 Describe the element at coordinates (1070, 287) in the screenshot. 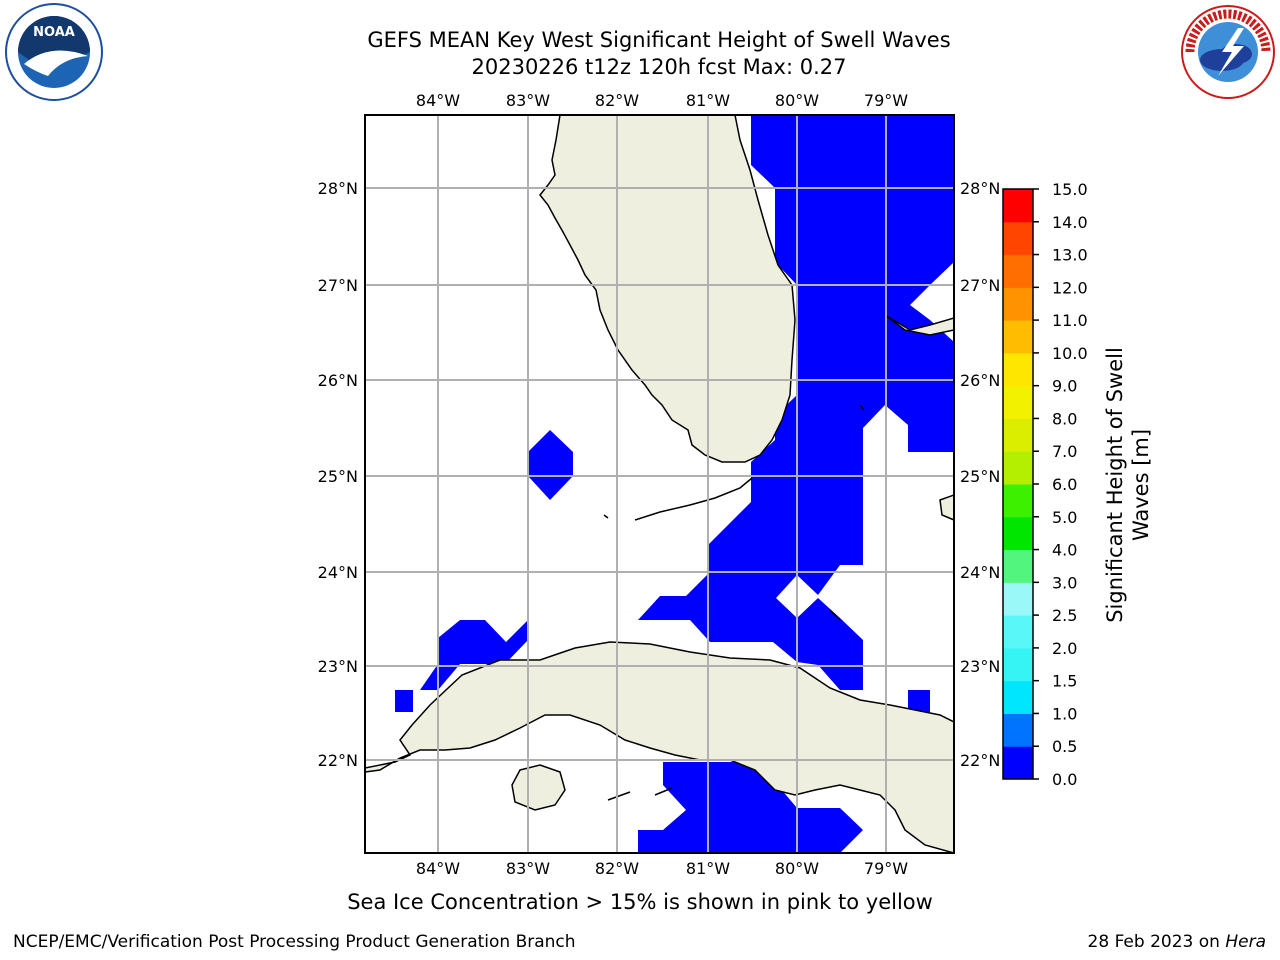

I see `colorbar-tick-label: 12.0` at that location.